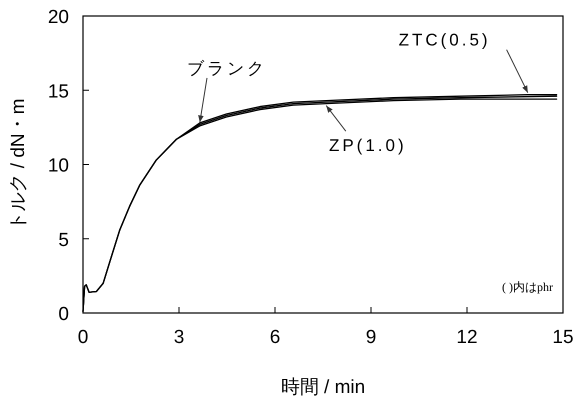 Image resolution: width=588 pixels, height=400 pixels. I want to click on series-label: ZP(1.0), so click(367, 146).